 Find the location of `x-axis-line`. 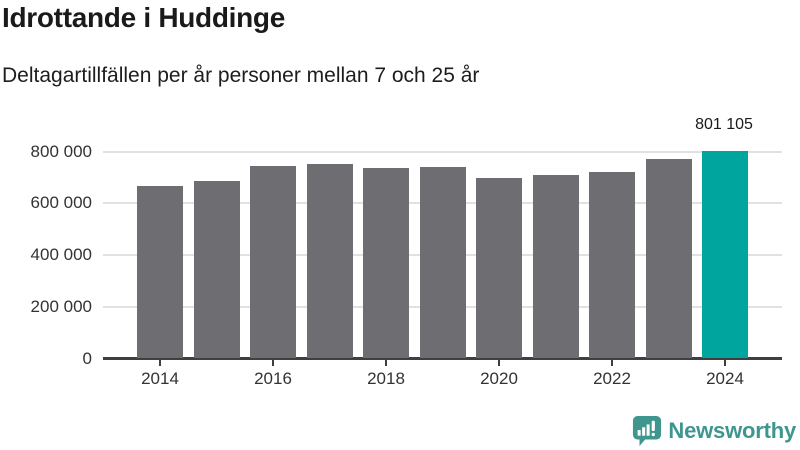

x-axis-line is located at coordinates (442, 358).